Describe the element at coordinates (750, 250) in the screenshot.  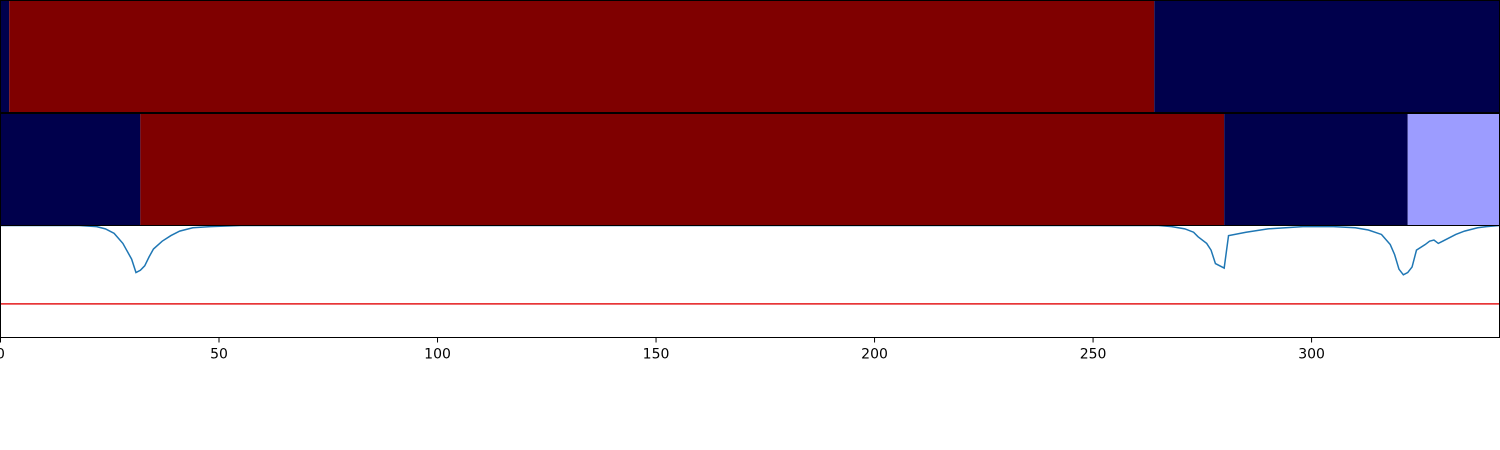
I see `score-series-line` at that location.